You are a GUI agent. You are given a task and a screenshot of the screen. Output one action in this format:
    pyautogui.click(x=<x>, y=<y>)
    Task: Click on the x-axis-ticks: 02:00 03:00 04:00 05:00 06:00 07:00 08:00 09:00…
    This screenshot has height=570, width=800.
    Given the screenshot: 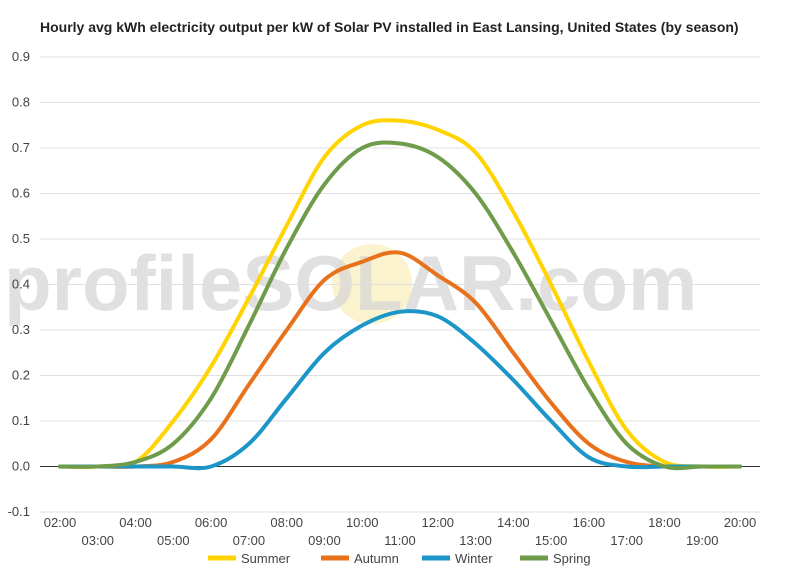 What is the action you would take?
    pyautogui.click(x=400, y=531)
    